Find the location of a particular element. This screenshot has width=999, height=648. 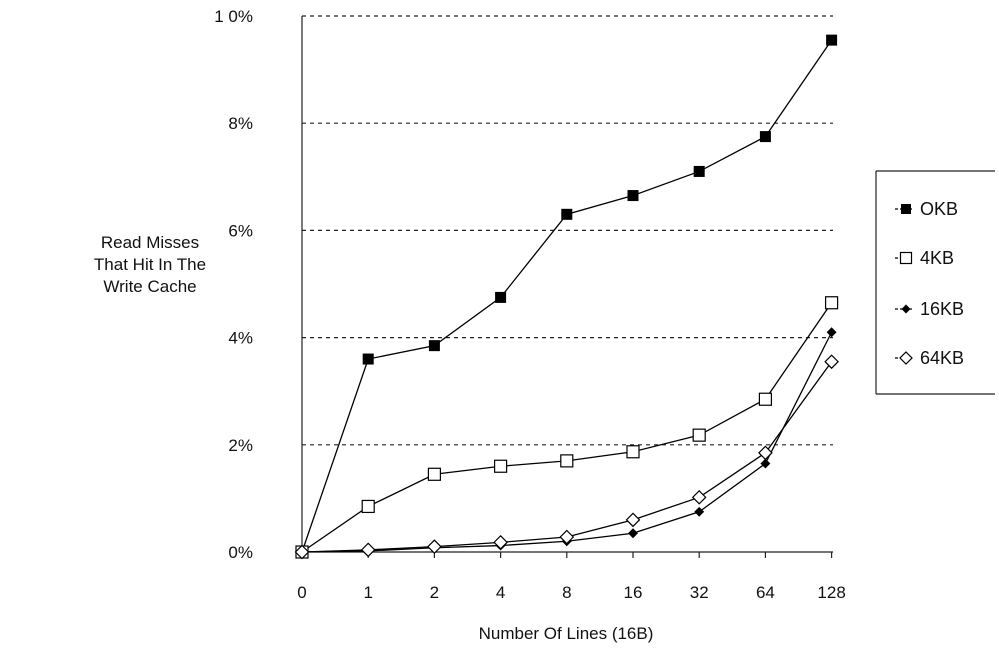

x-tick-label: 8 is located at coordinates (566, 592).